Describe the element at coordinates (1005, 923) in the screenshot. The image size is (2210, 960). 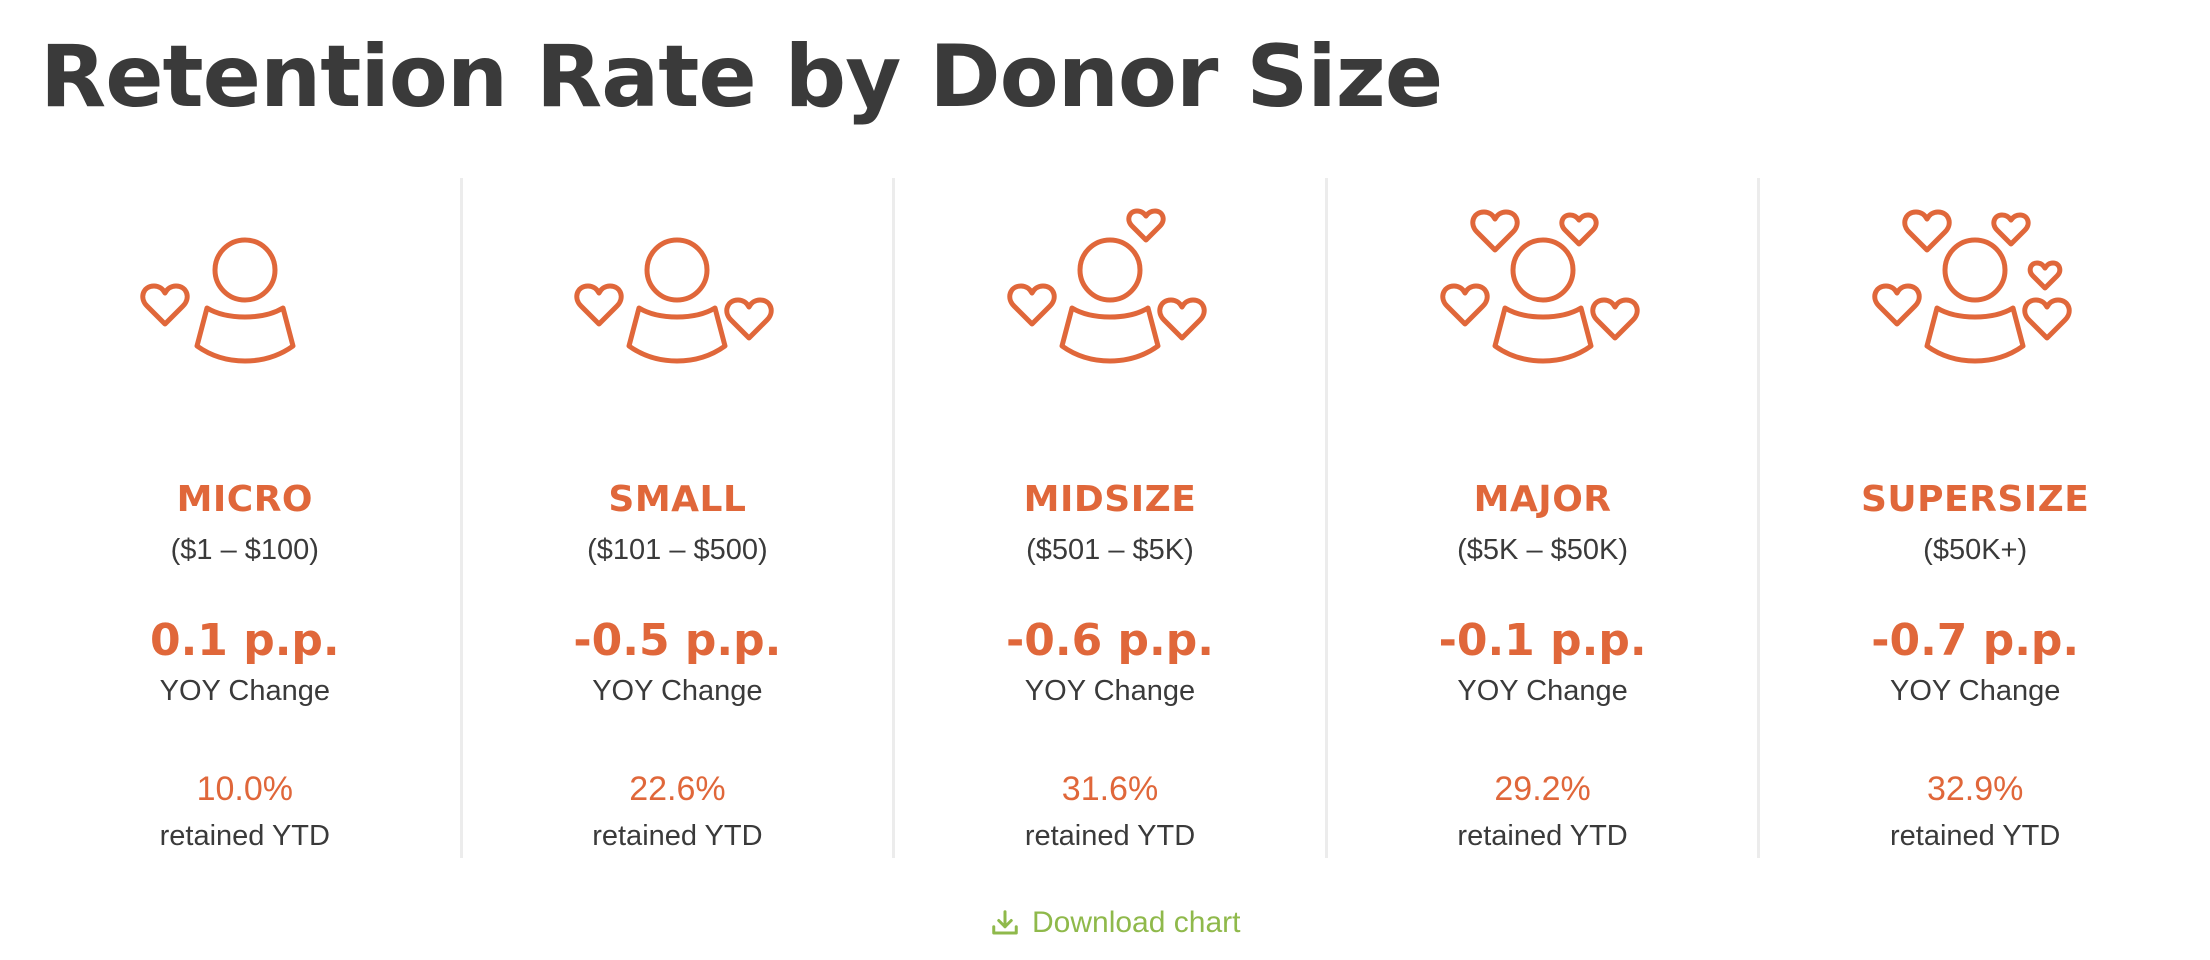
I see `download-icon` at that location.